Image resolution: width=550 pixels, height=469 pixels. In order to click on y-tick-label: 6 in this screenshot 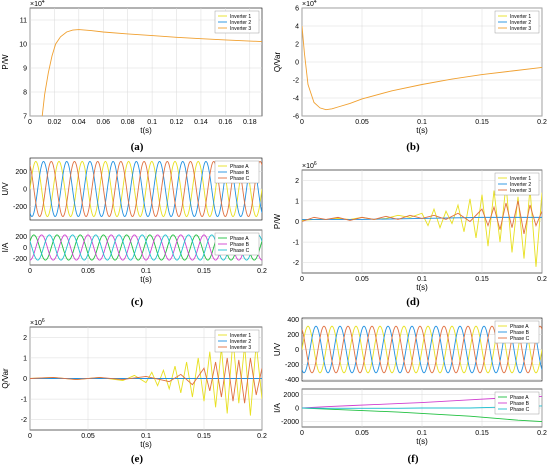, I will do `click(297, 9)`.